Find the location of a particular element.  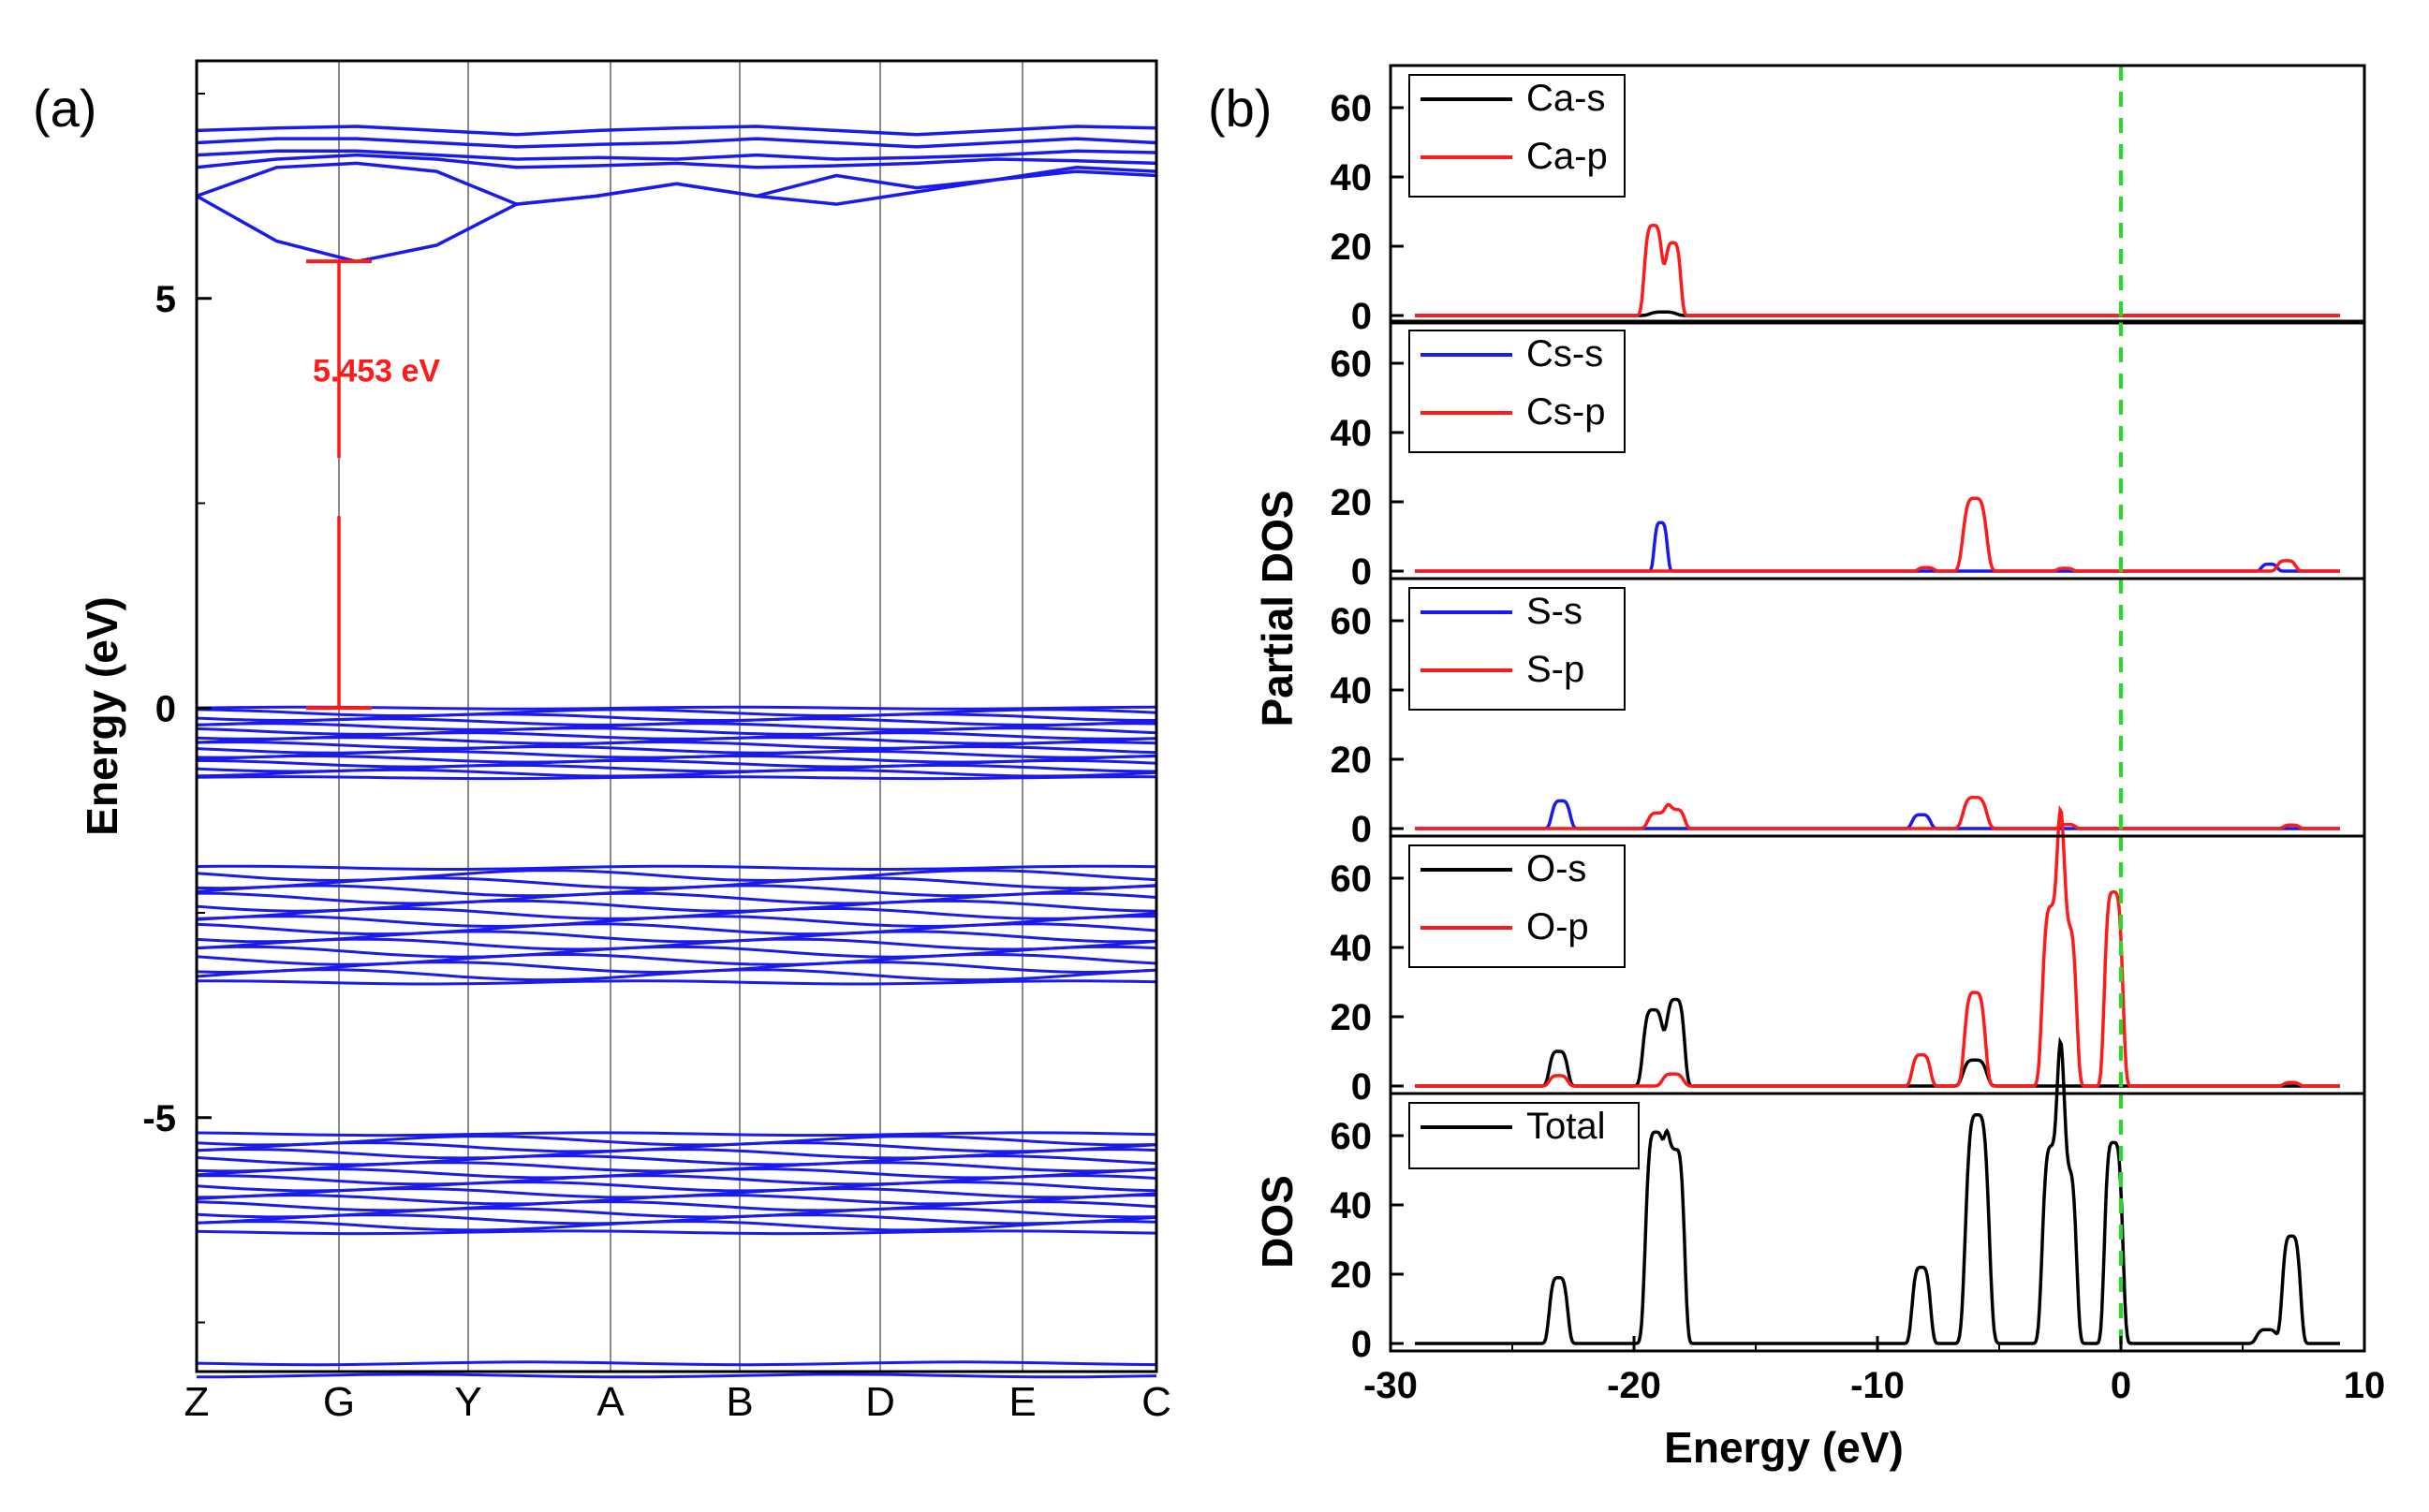

dos-x-tick-label: -20 is located at coordinates (1634, 1385).